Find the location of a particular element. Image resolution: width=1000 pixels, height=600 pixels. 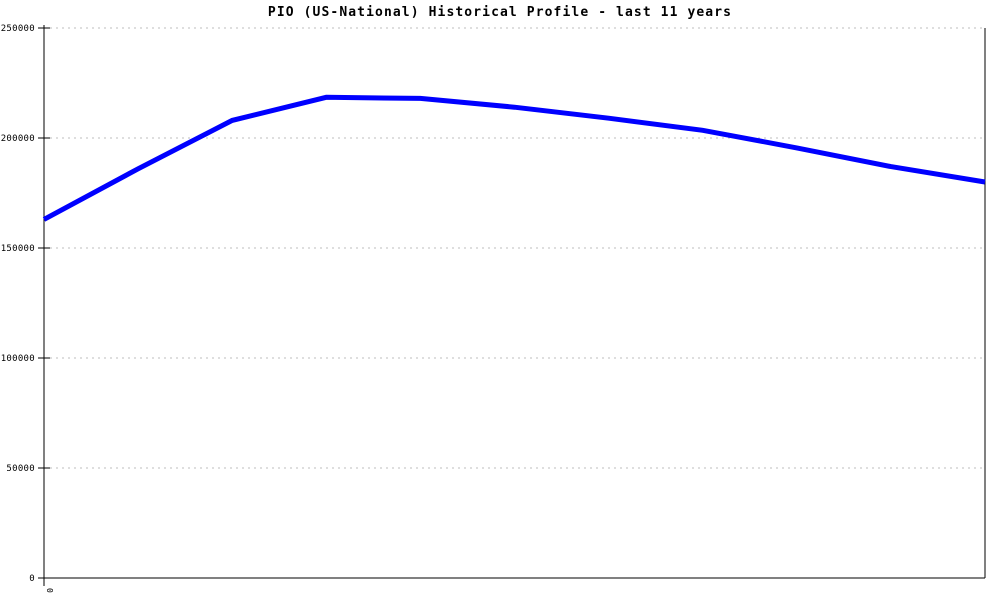

y-tick-label: 100000 is located at coordinates (18, 359).